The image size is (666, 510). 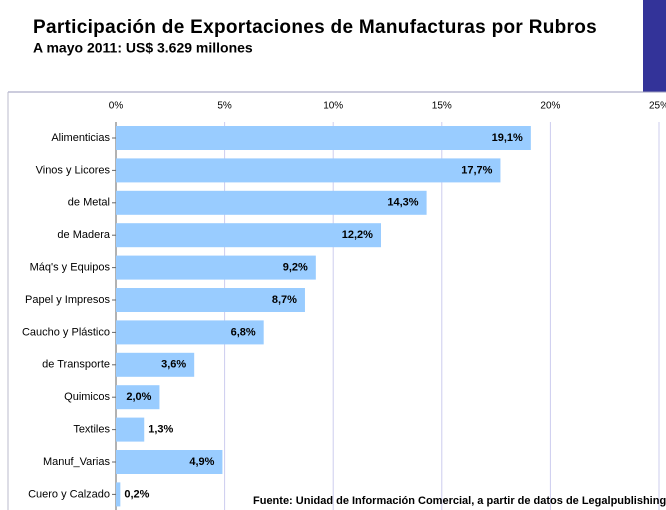 I want to click on y-tick-label: de Madera, so click(x=83, y=235).